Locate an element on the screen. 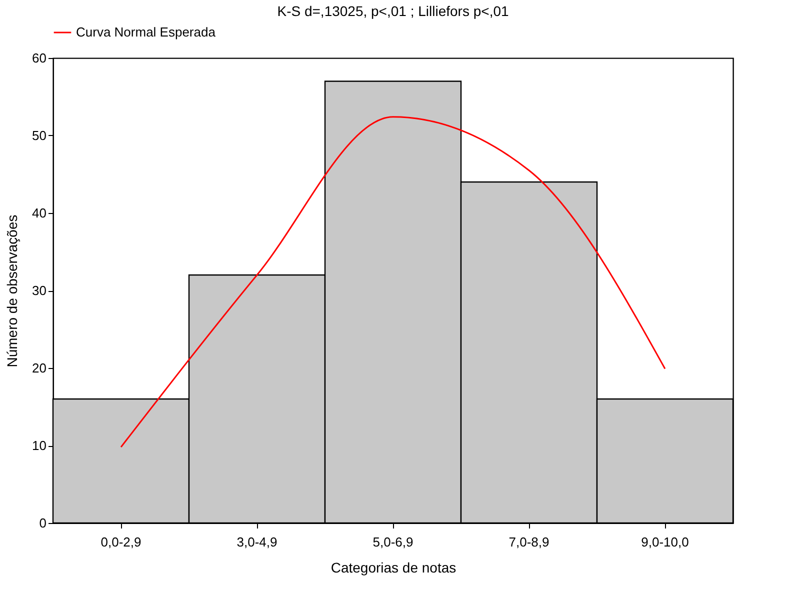  y-tick-label: 20 is located at coordinates (39, 368).